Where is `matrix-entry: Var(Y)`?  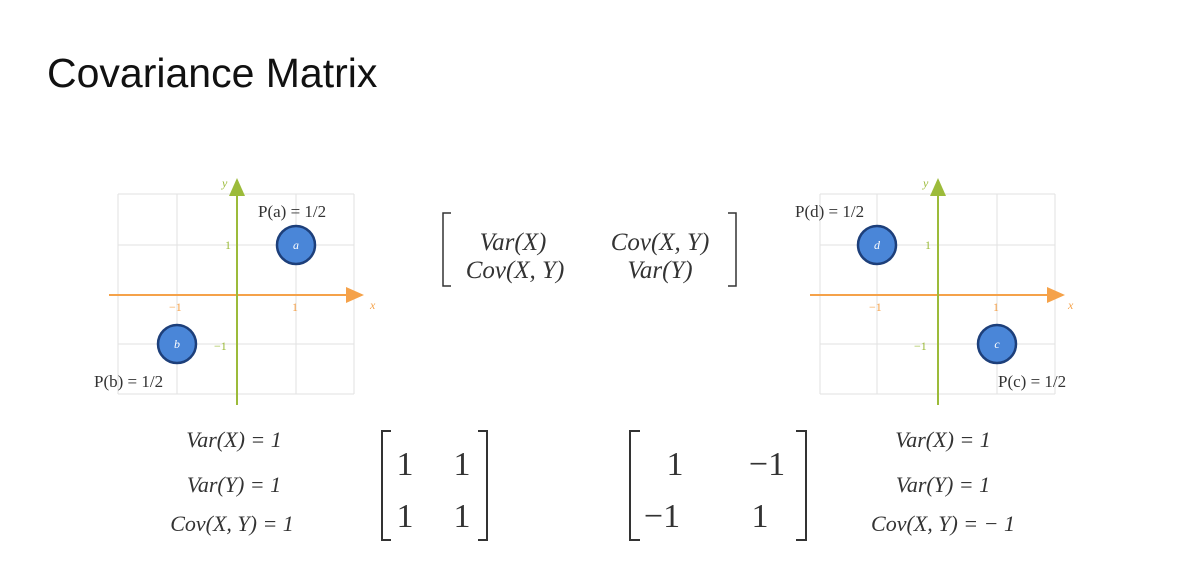 matrix-entry: Var(Y) is located at coordinates (659, 270).